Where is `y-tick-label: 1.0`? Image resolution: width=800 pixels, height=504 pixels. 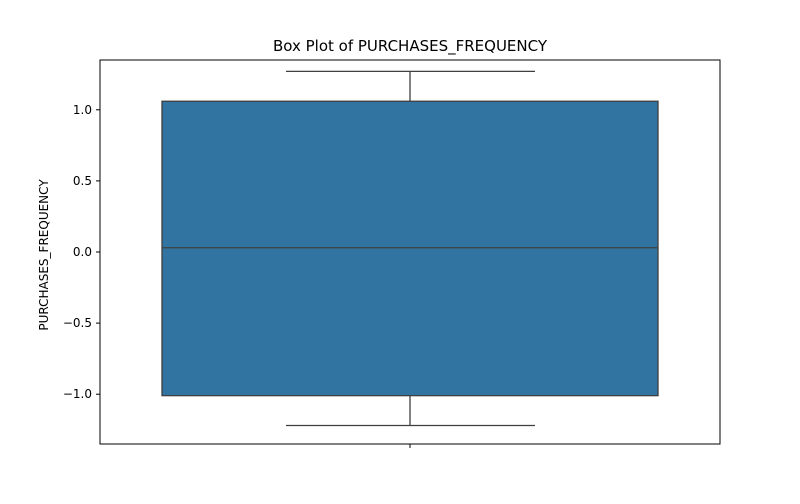
y-tick-label: 1.0 is located at coordinates (82, 110).